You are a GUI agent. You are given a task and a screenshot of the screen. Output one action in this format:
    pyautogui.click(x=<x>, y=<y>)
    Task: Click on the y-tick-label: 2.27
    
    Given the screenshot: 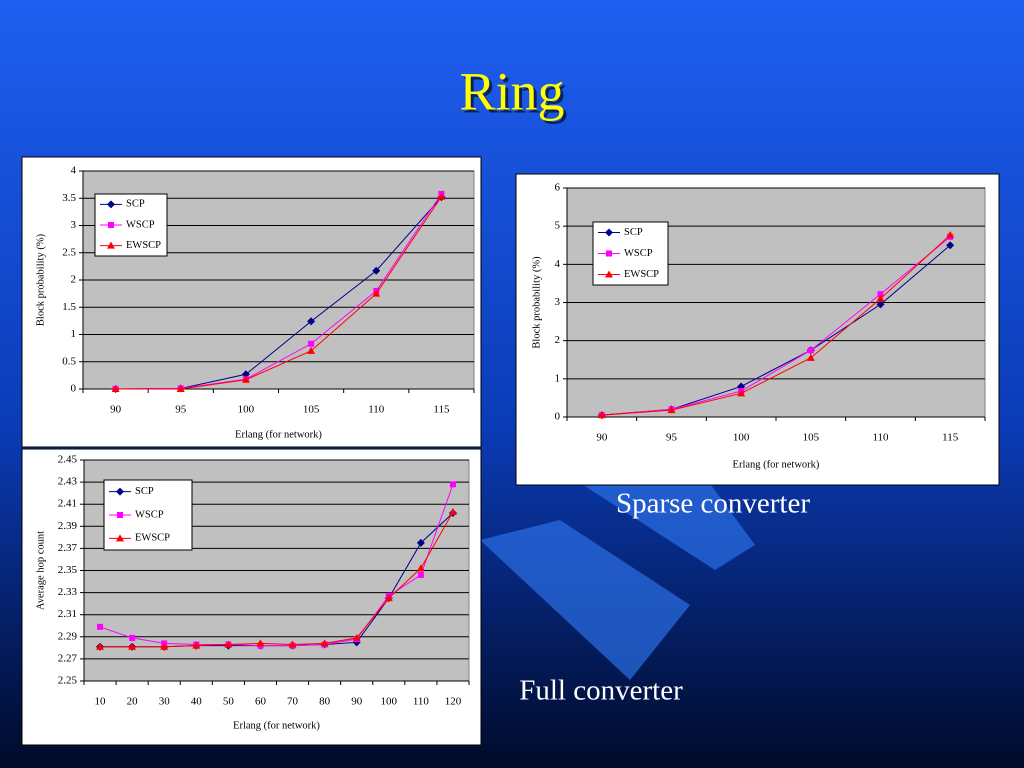 What is the action you would take?
    pyautogui.click(x=68, y=658)
    